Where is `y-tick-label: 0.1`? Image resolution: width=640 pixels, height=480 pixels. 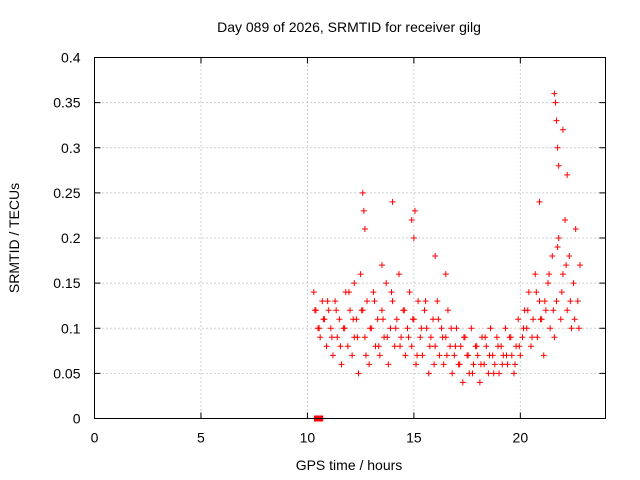
y-tick-label: 0.1 is located at coordinates (71, 328).